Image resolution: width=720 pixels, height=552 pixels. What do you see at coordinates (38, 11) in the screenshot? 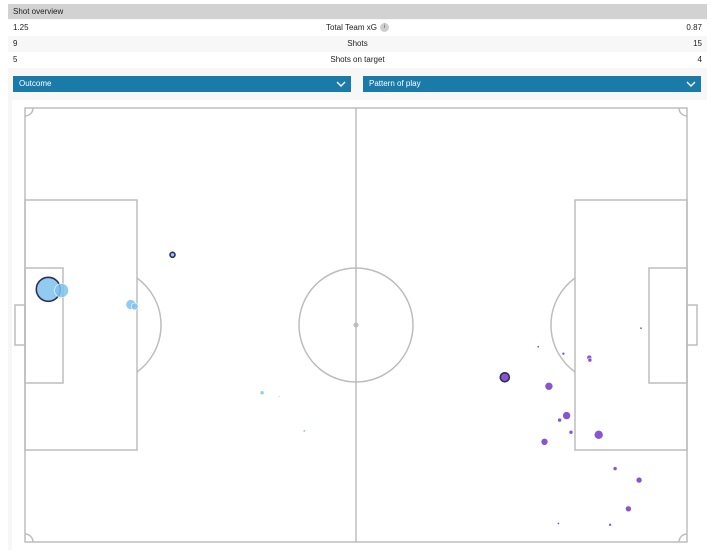
I see `panel-title: Shot overview` at bounding box center [38, 11].